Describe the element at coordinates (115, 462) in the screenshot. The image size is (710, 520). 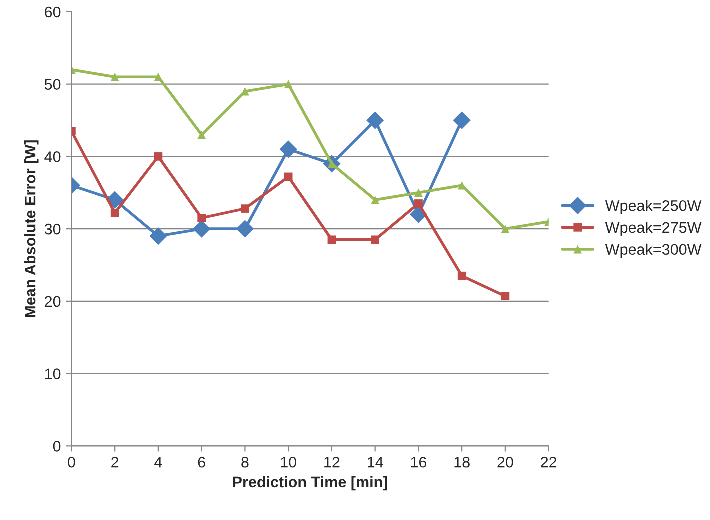
I see `x-tick-label: 2` at that location.